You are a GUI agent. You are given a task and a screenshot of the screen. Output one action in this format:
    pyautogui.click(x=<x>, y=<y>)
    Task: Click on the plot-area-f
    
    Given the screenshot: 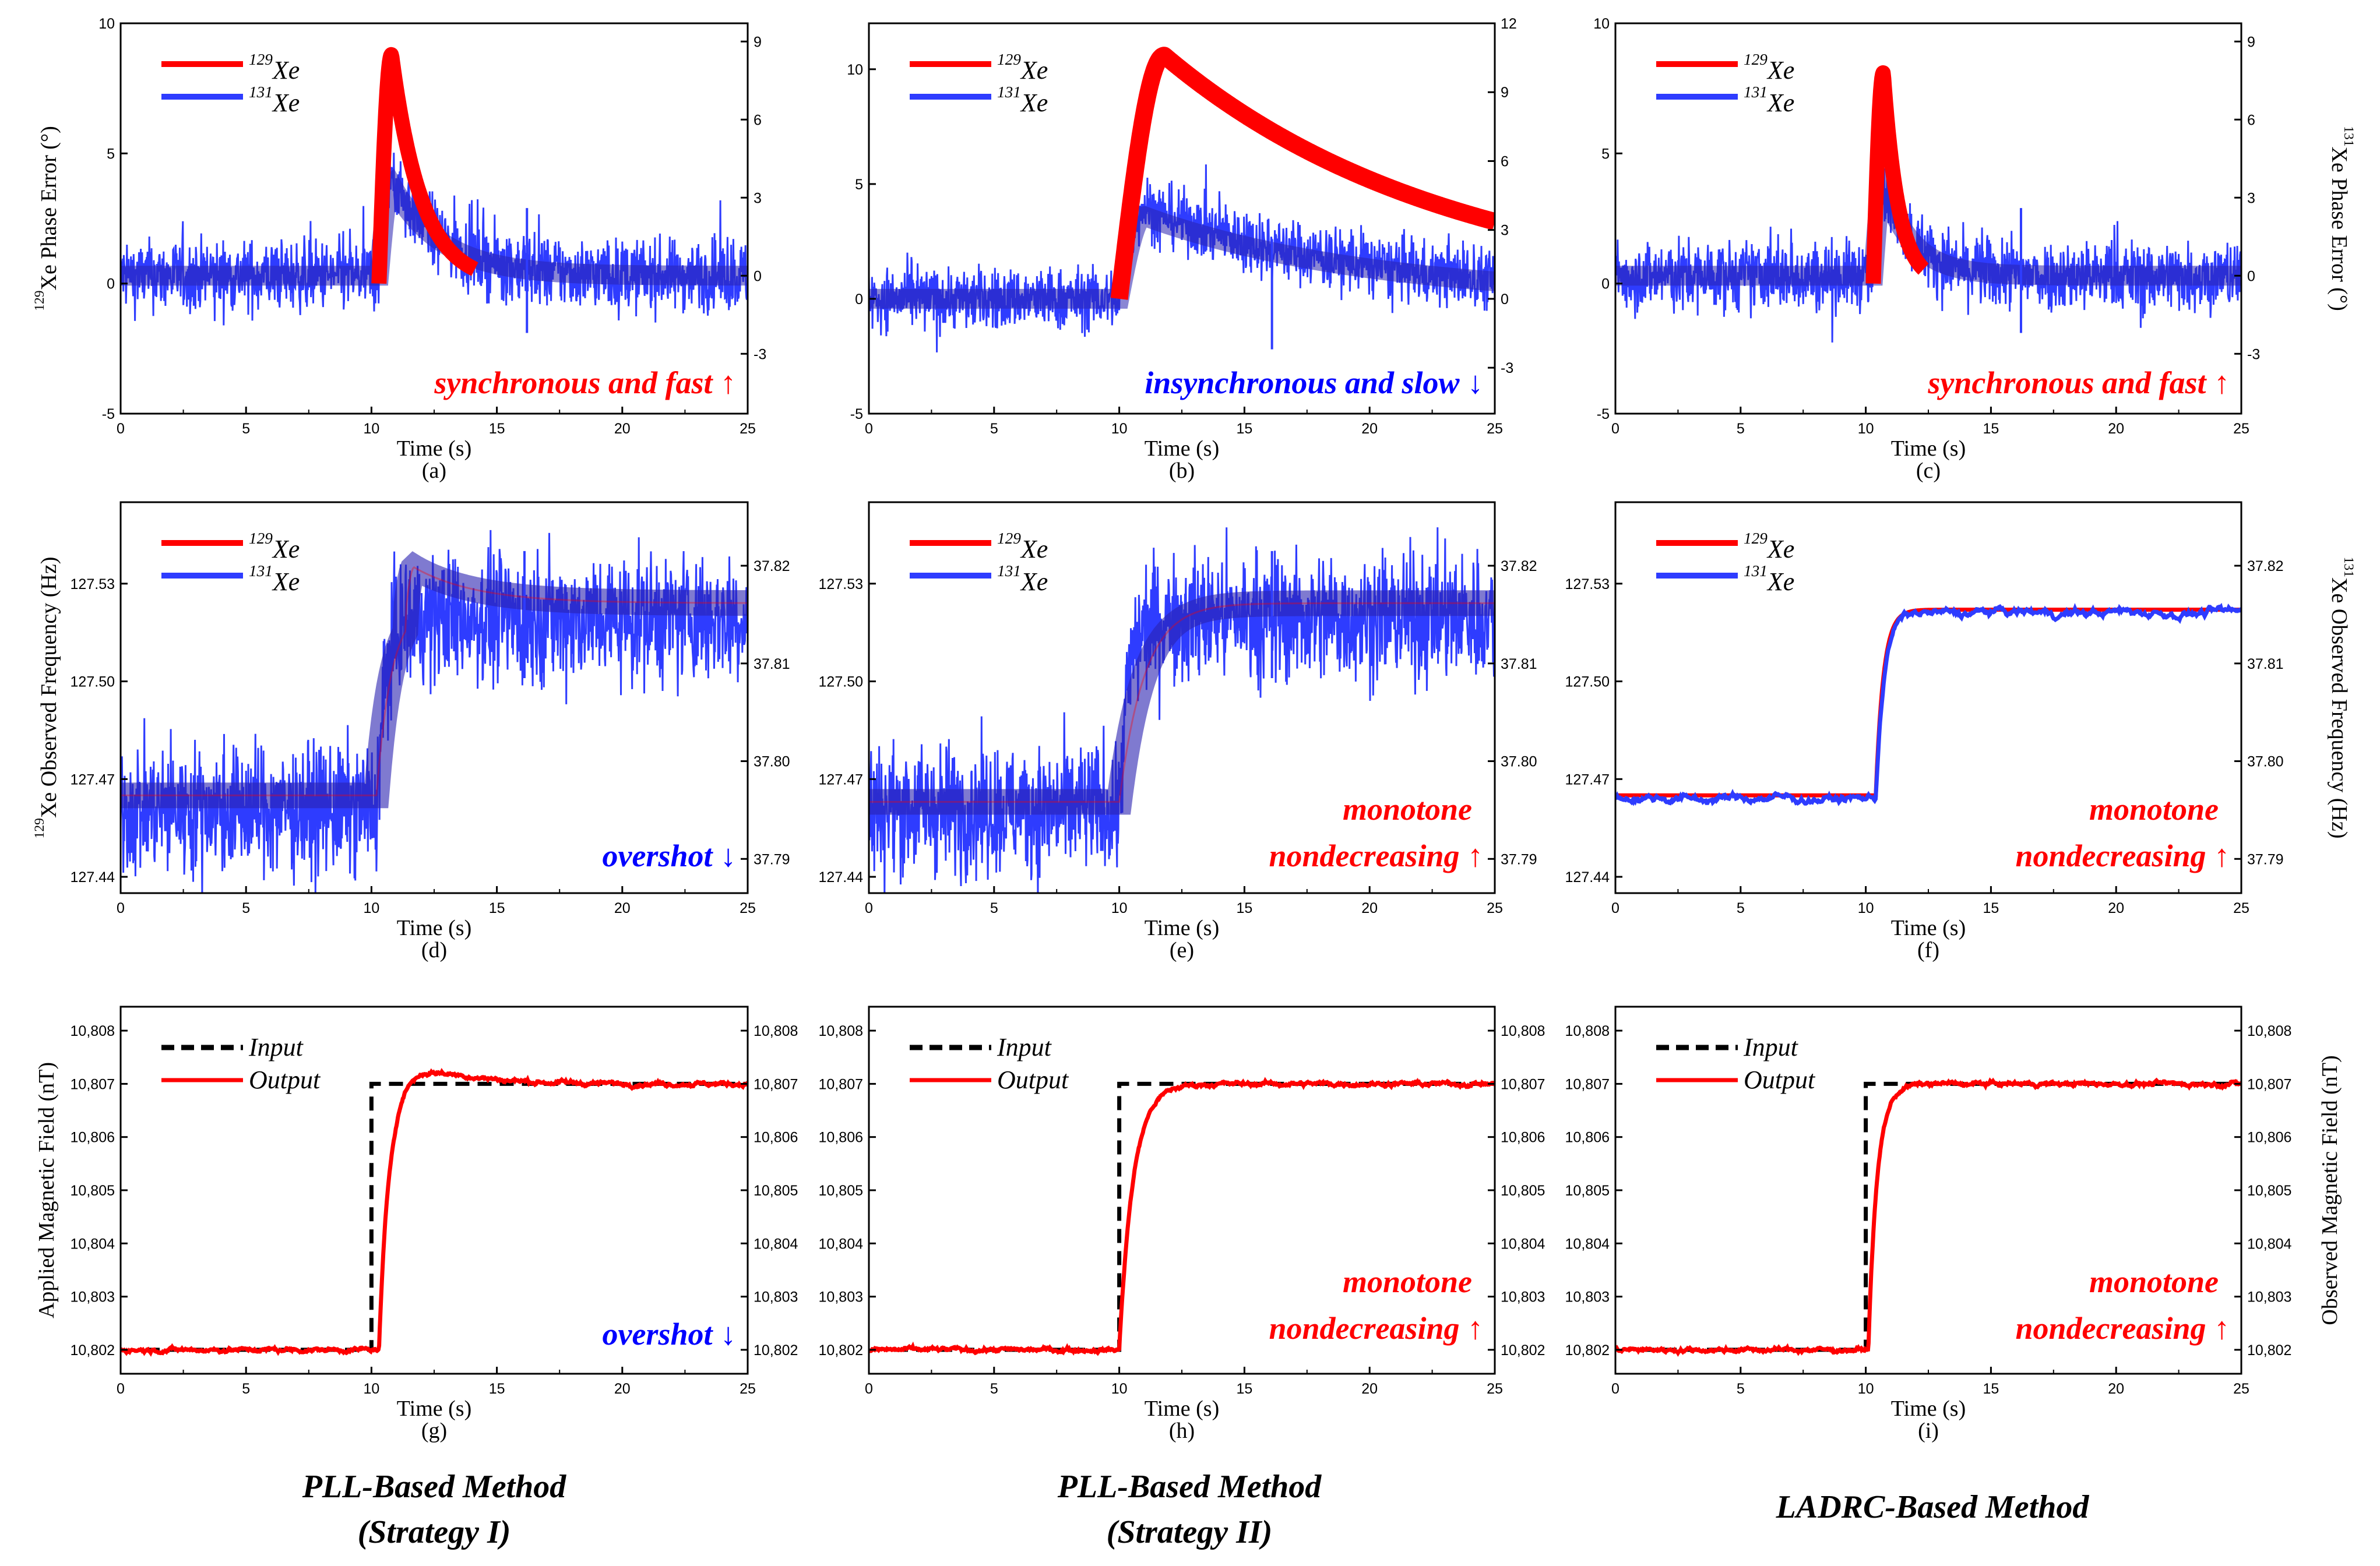 What is the action you would take?
    pyautogui.click(x=1928, y=704)
    